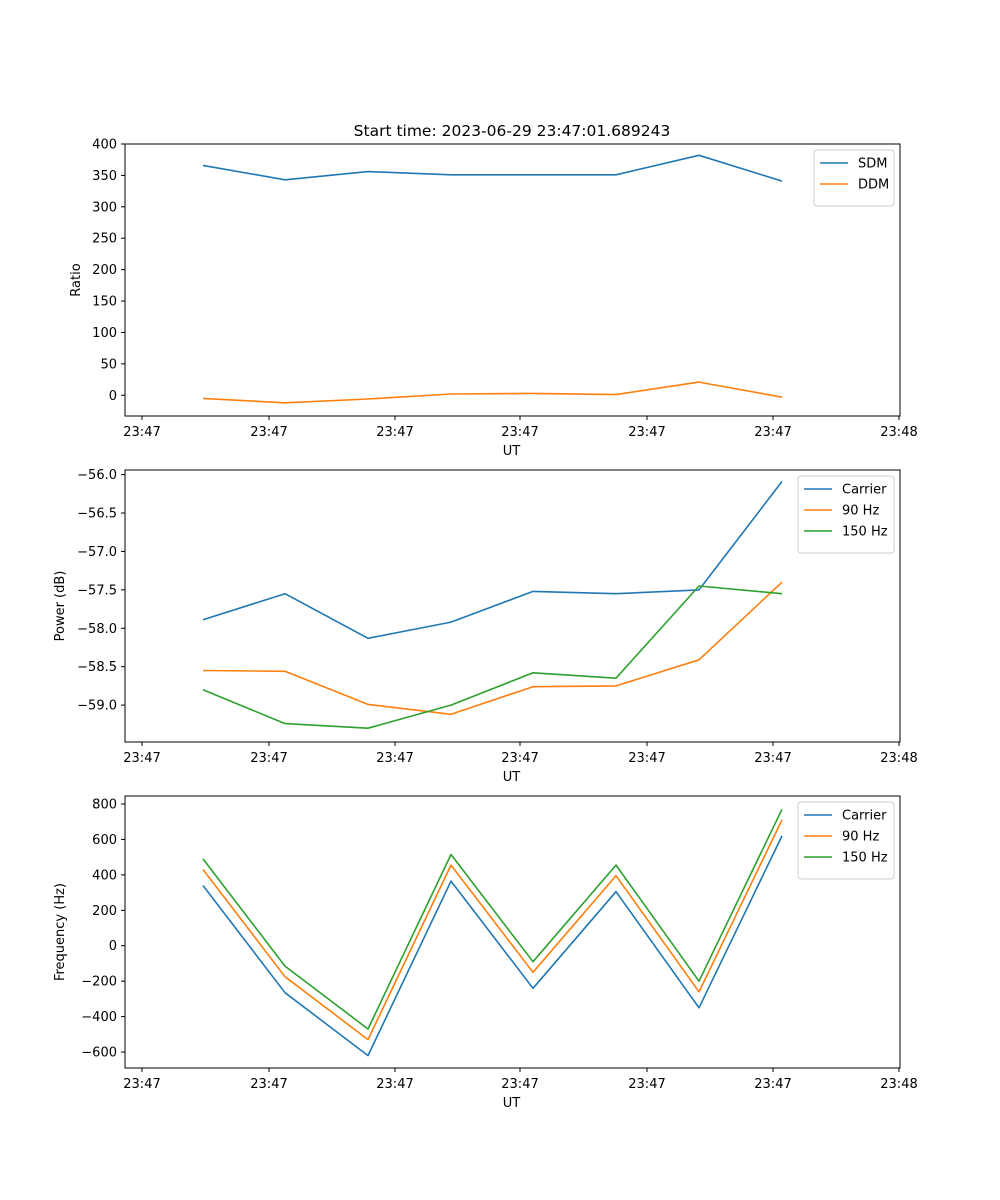 The width and height of the screenshot is (1000, 1200). What do you see at coordinates (76, 279) in the screenshot?
I see `y-axis-label: Ratio` at bounding box center [76, 279].